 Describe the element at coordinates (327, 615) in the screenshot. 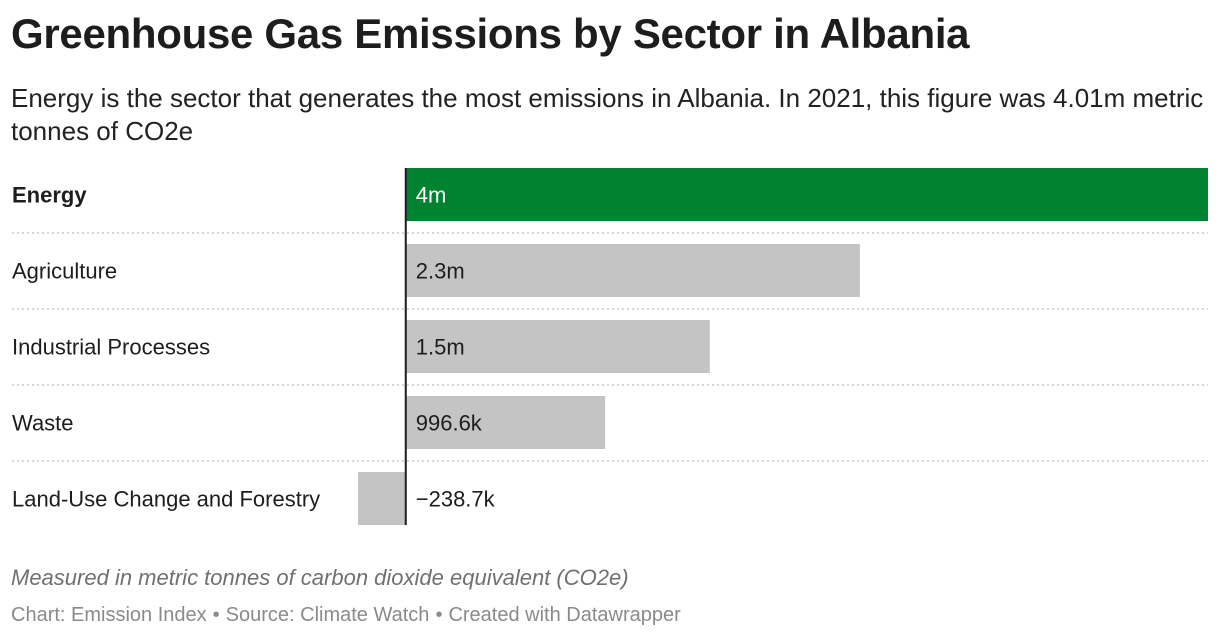

I see `footer-source: Source: Climate Watch` at that location.